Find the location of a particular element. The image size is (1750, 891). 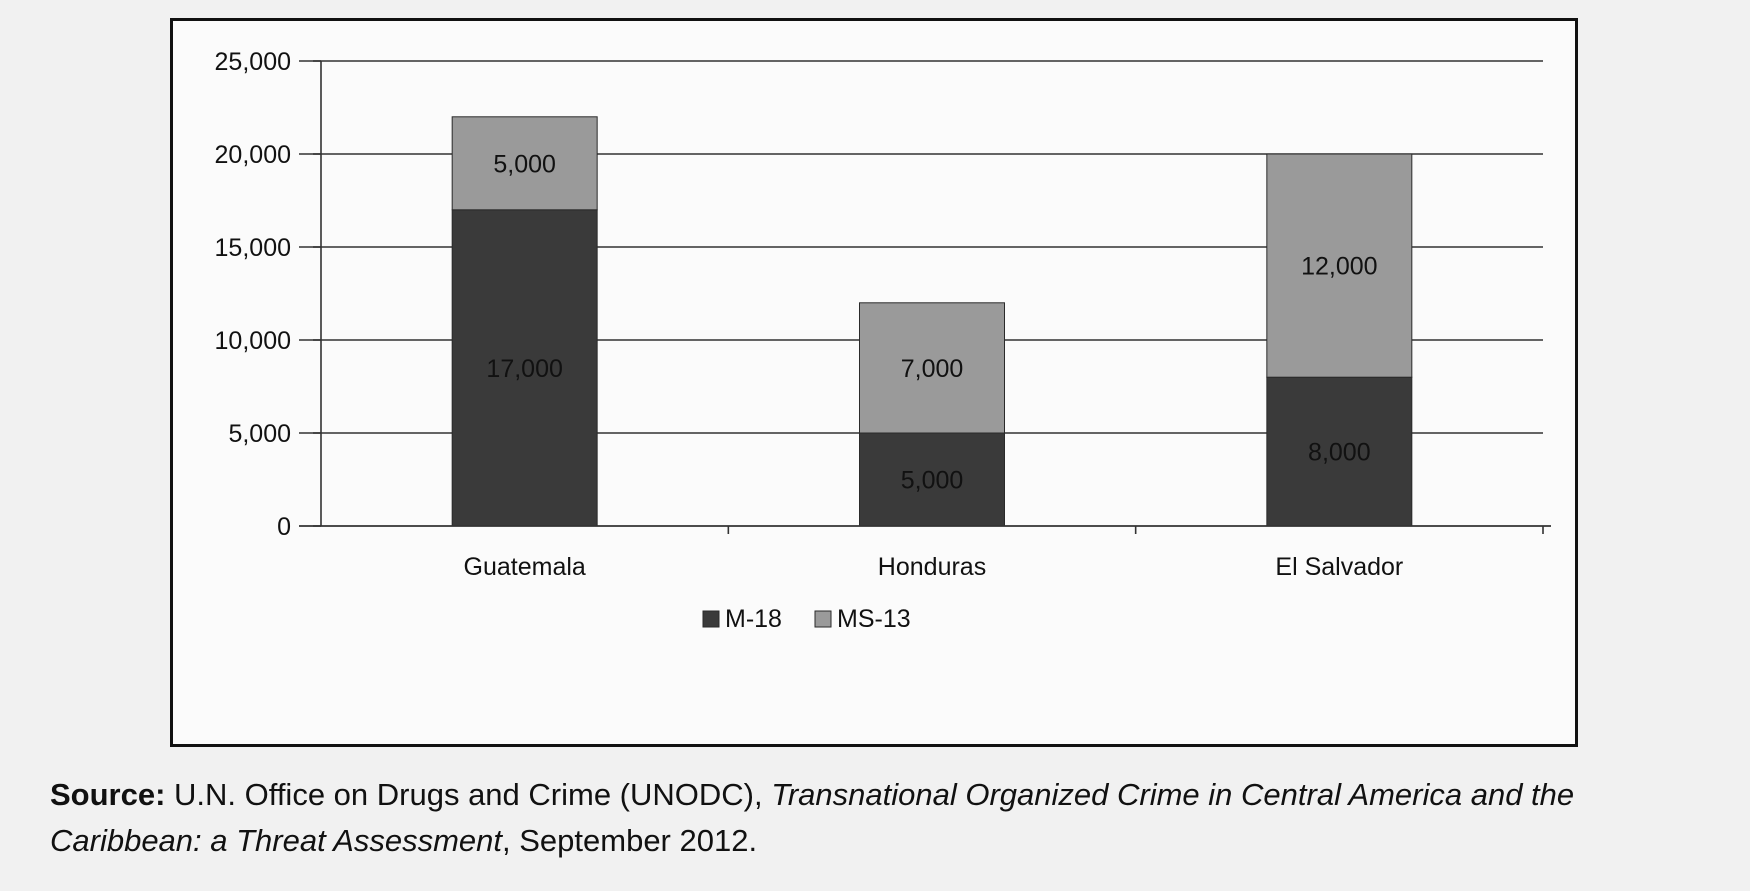

data-label: 8,000 is located at coordinates (1339, 453).